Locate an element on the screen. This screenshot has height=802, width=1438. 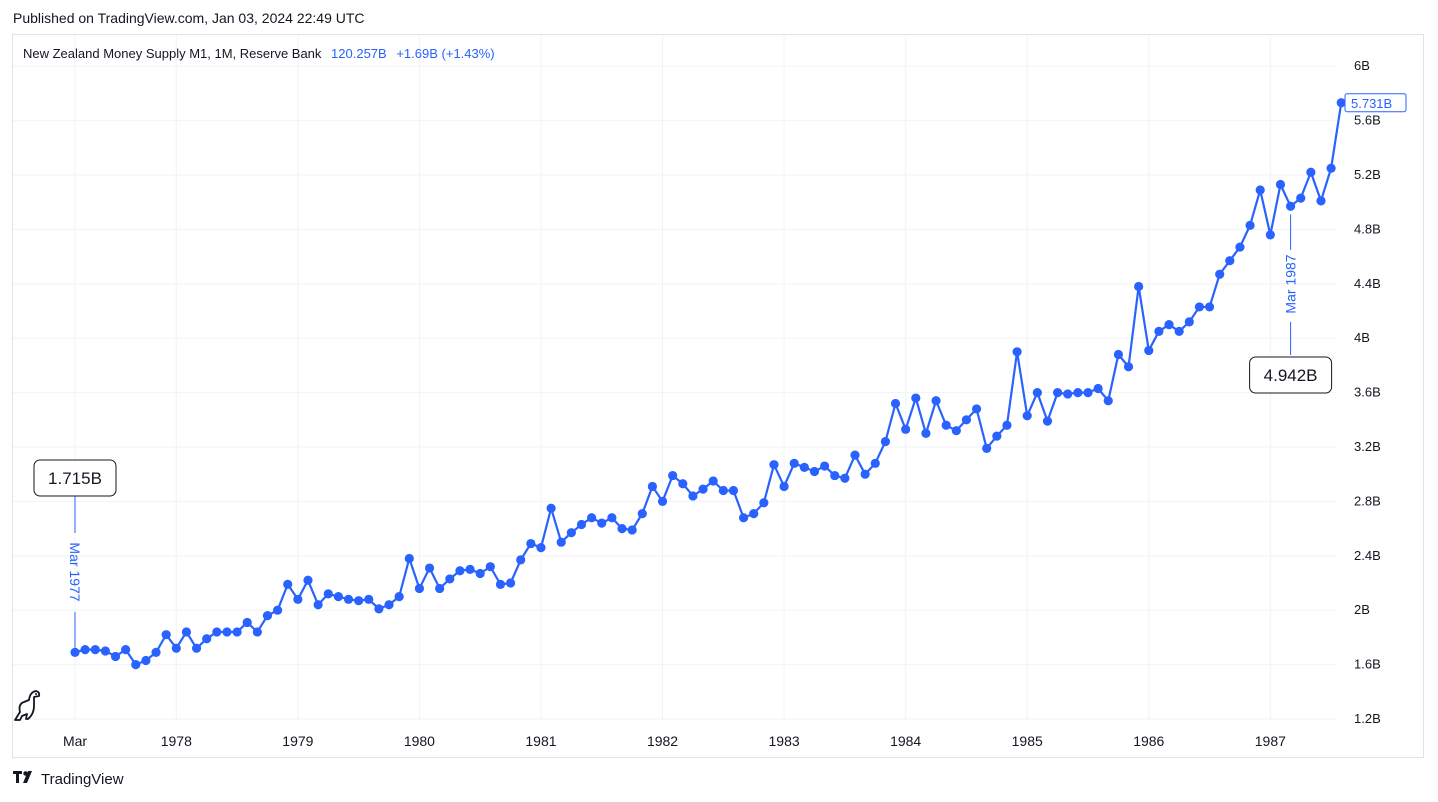
dinosaur-icon is located at coordinates (27, 706).